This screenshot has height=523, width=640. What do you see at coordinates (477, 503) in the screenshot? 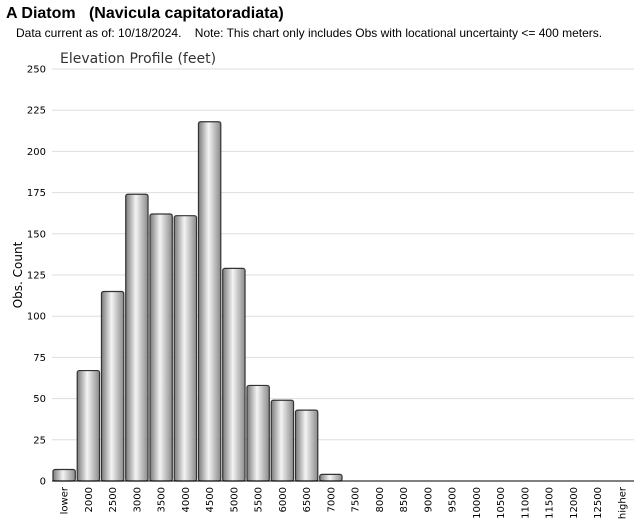
I see `x-tick-label: 10000` at bounding box center [477, 503].